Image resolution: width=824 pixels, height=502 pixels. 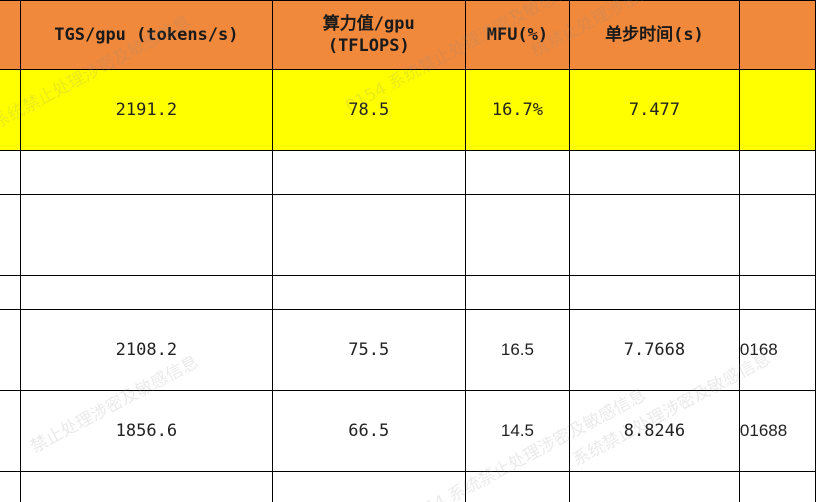 What do you see at coordinates (146, 35) in the screenshot?
I see `header-cell-tgs: TGS/gpu (tokens/s)` at bounding box center [146, 35].